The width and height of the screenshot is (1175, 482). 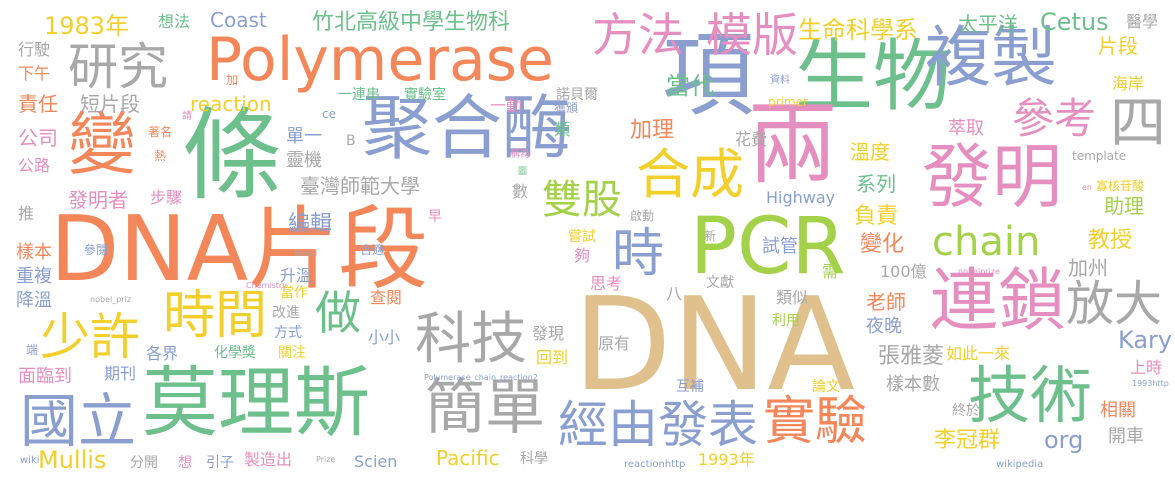 I want to click on word-number: 數, so click(x=520, y=191).